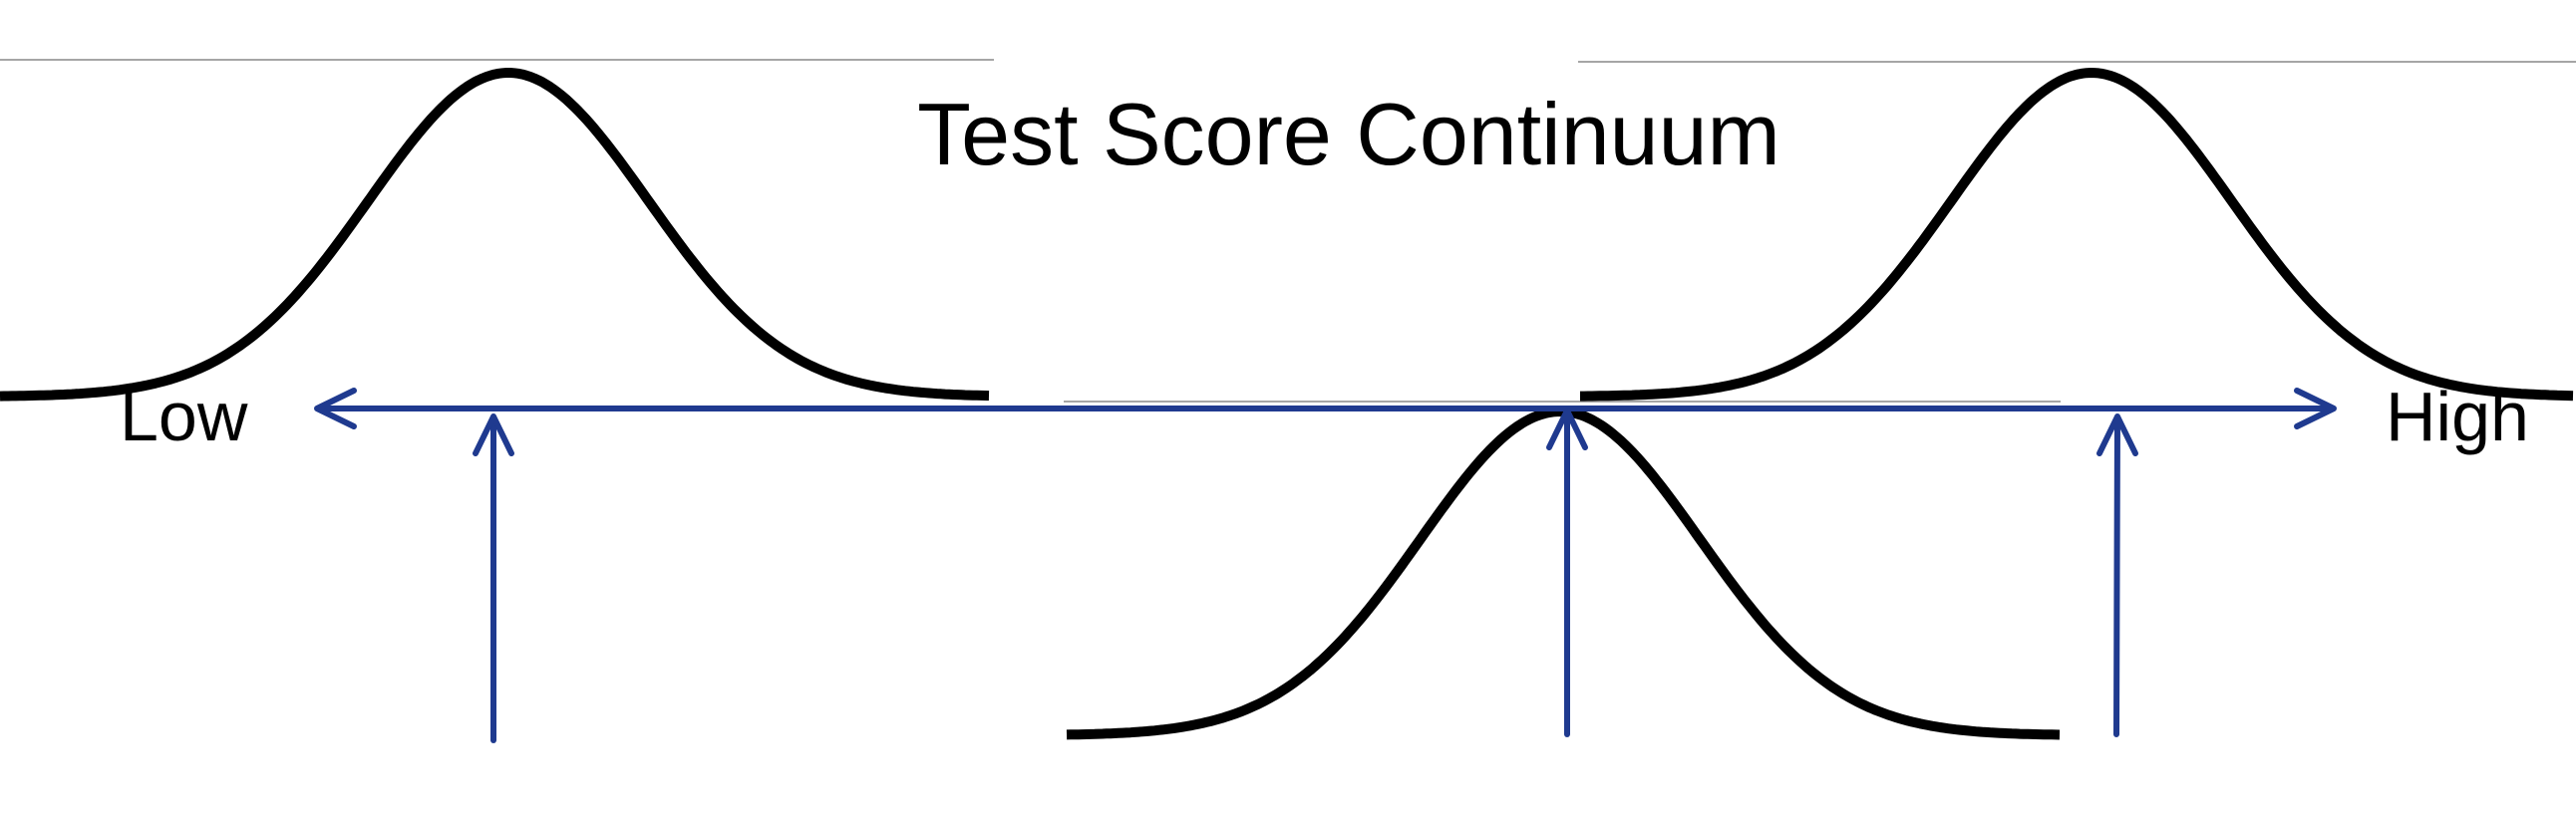 The image size is (2576, 817). I want to click on low-label: Low, so click(184, 416).